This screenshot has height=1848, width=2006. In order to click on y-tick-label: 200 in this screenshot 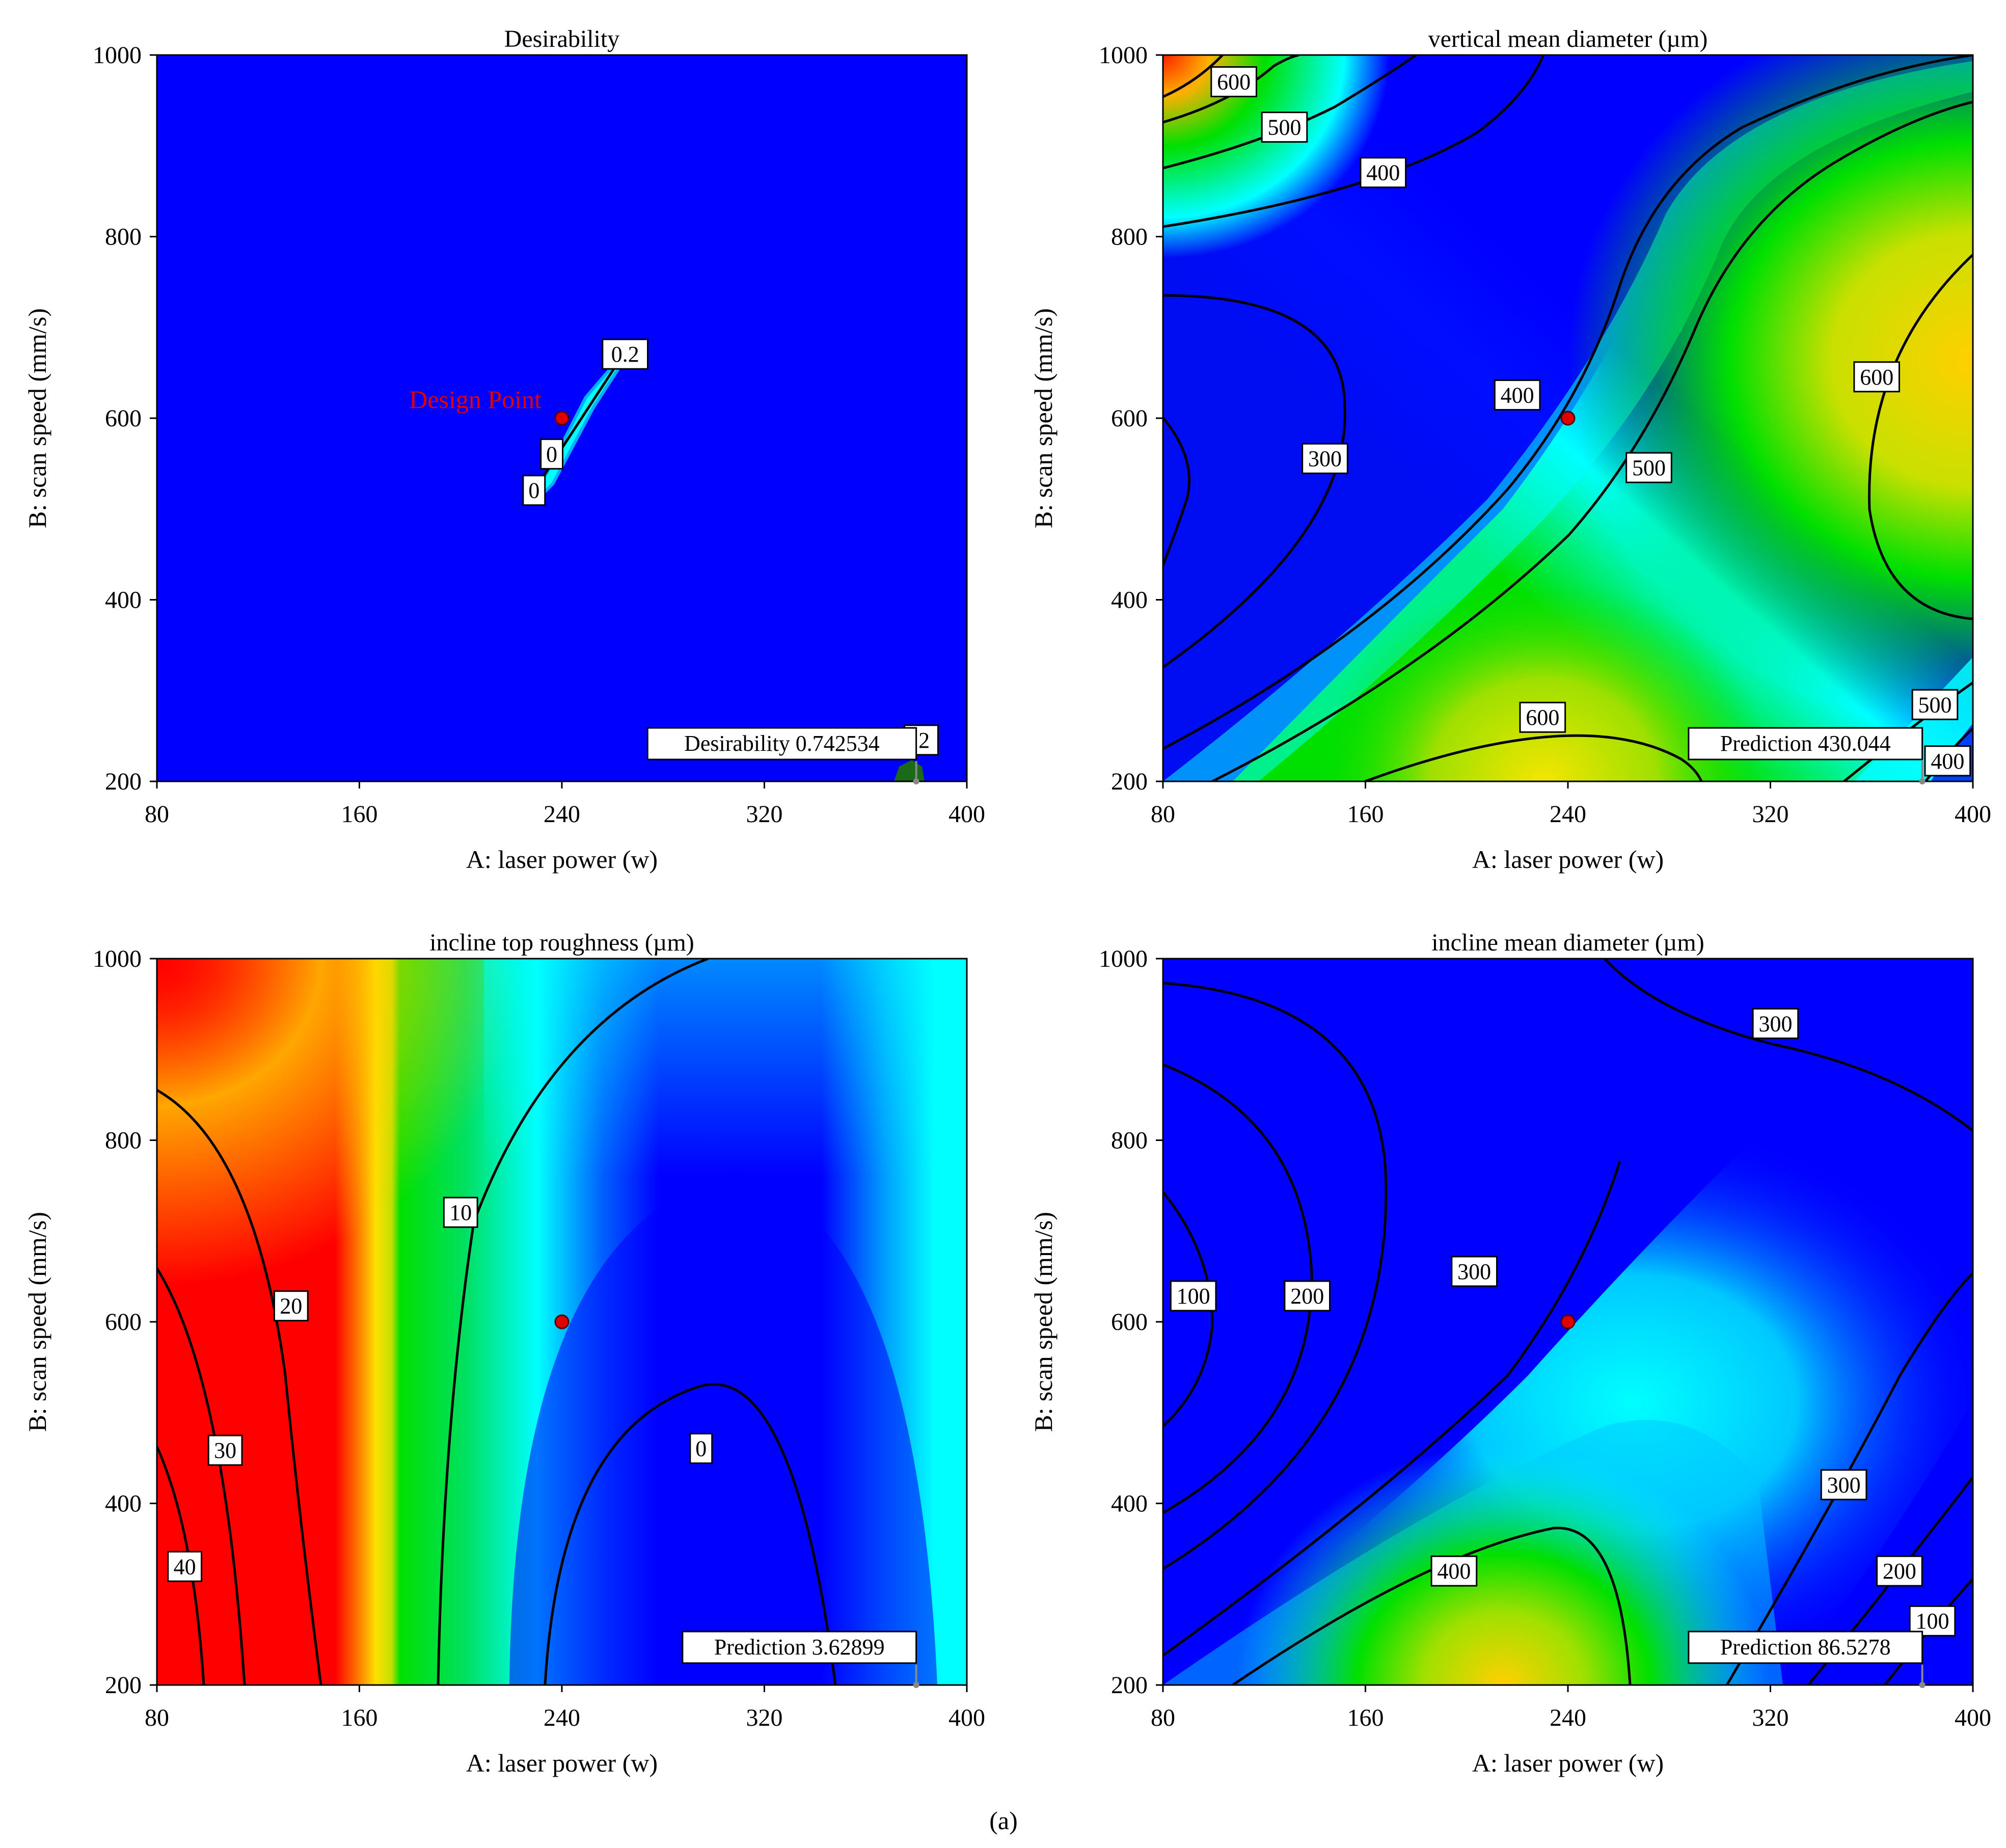, I will do `click(123, 781)`.